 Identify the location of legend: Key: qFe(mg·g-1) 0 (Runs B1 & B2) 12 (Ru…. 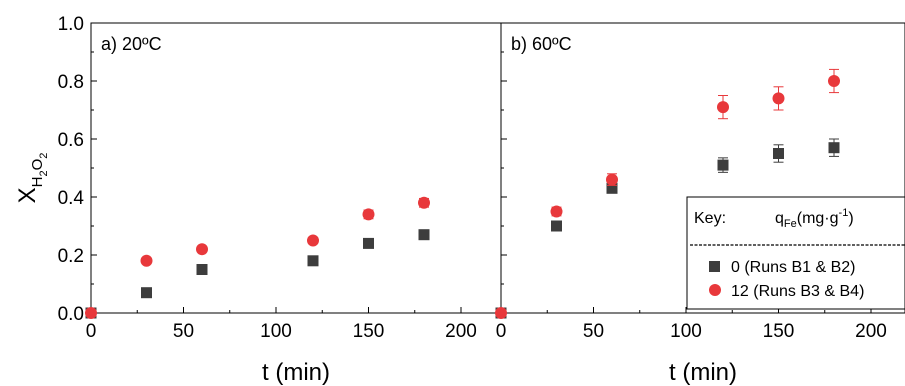
(795, 253).